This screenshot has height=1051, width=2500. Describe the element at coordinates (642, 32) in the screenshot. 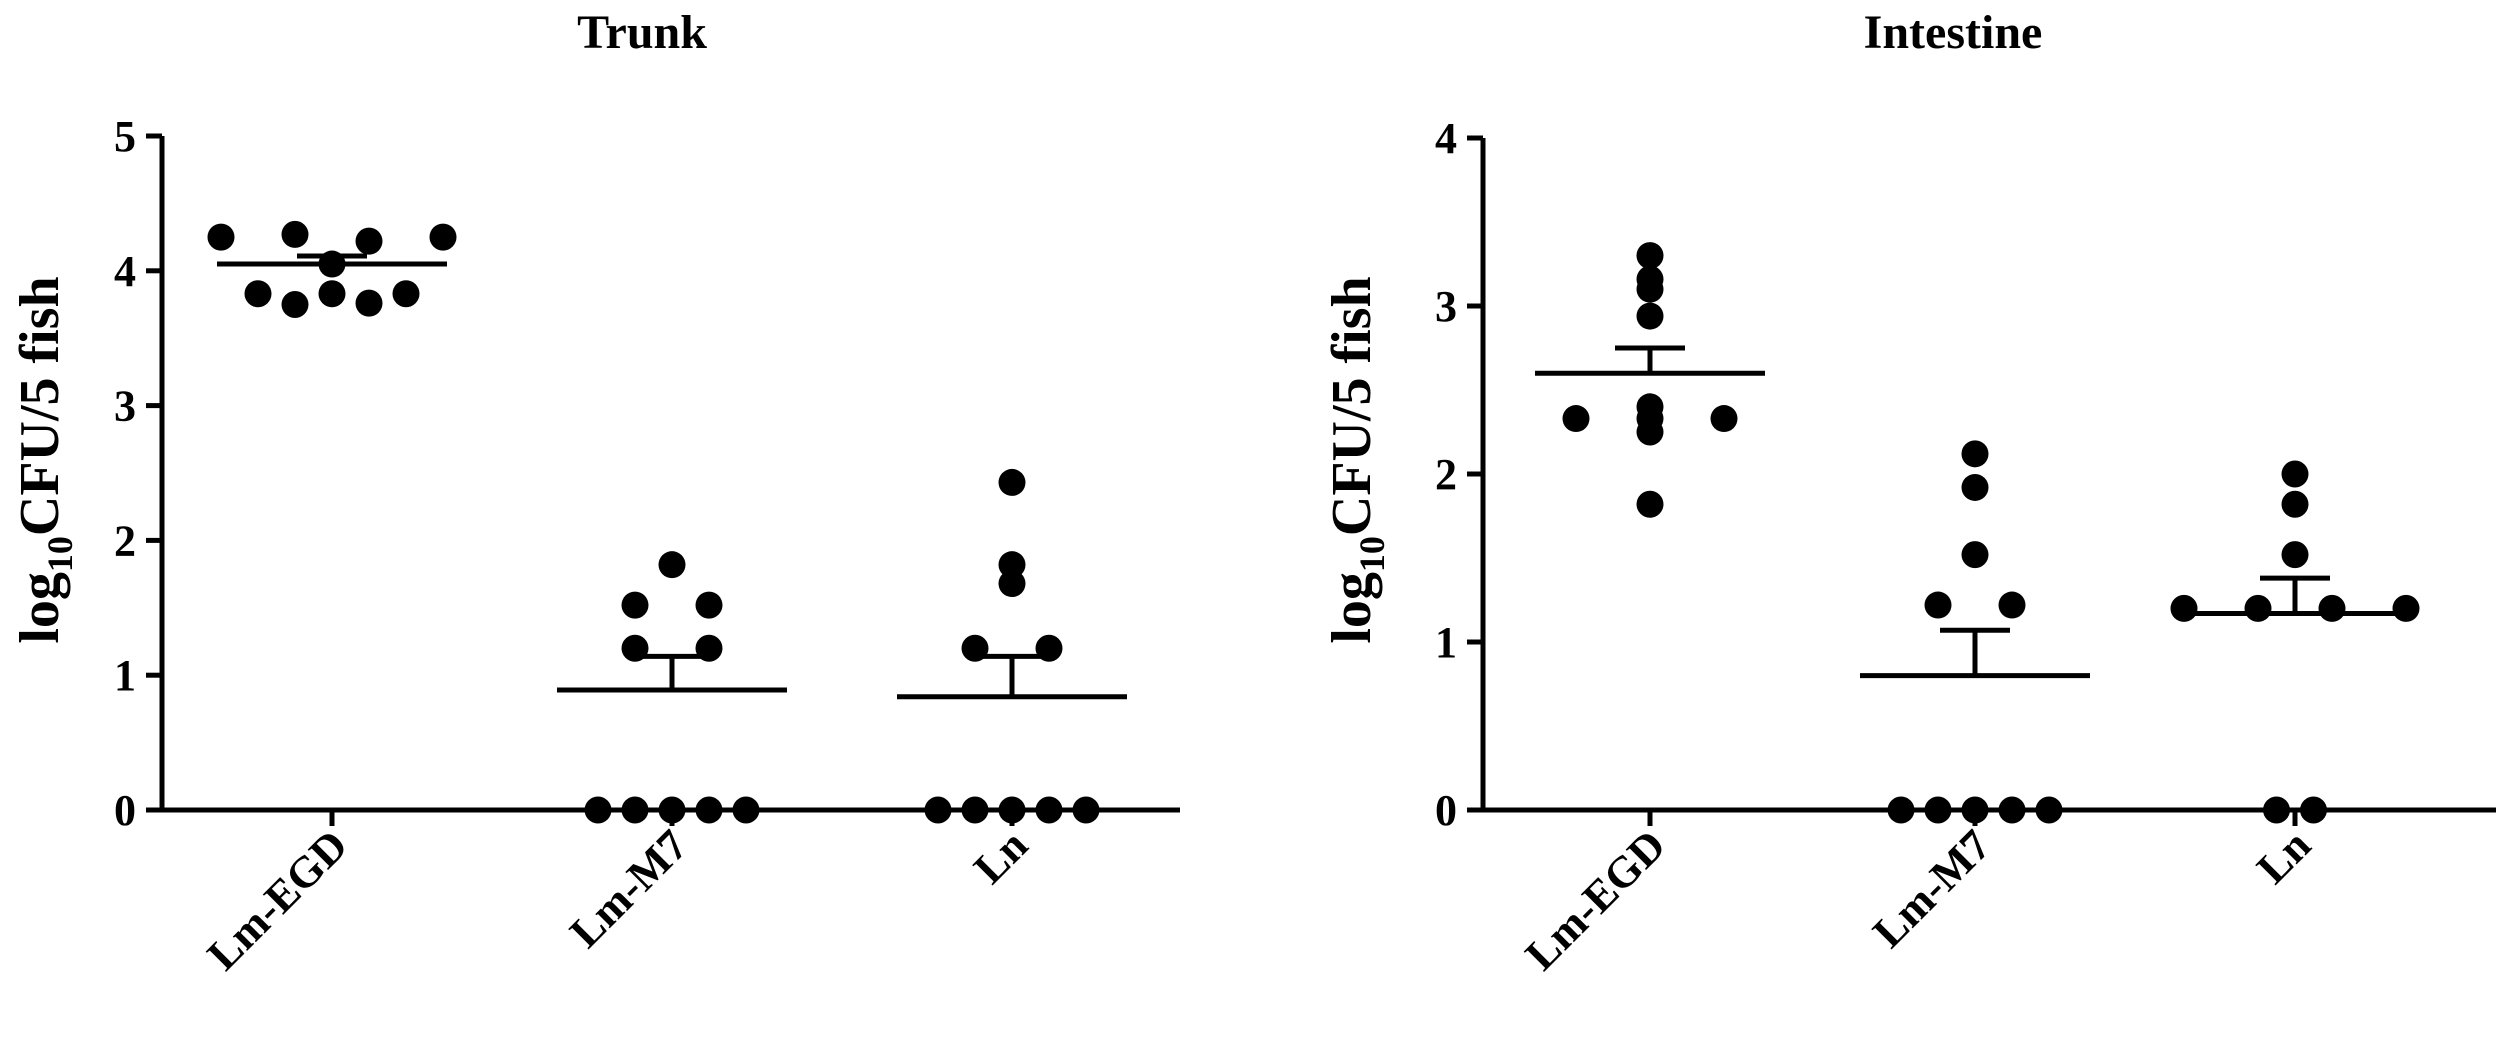

I see `trunk-title: Trunk` at that location.